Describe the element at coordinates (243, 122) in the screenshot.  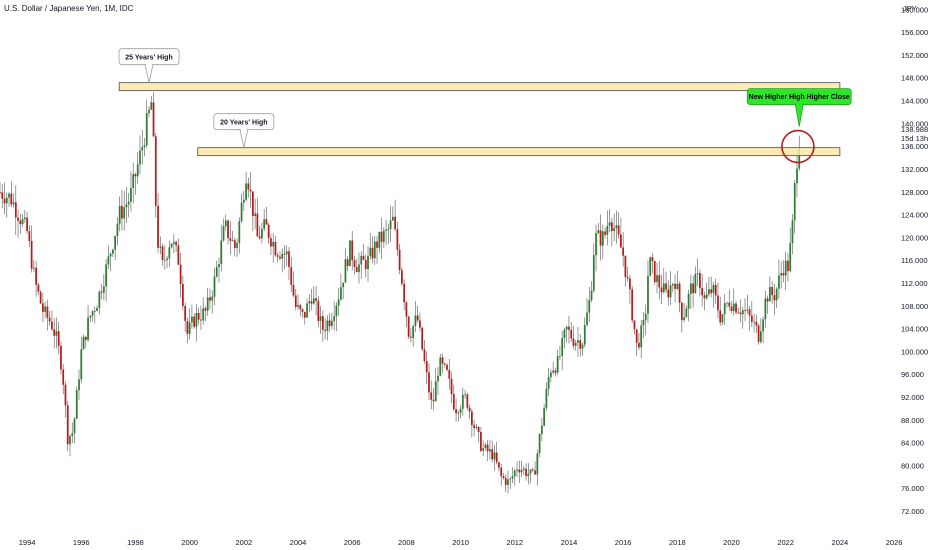
I see `callout-label: 20 Years' High` at that location.